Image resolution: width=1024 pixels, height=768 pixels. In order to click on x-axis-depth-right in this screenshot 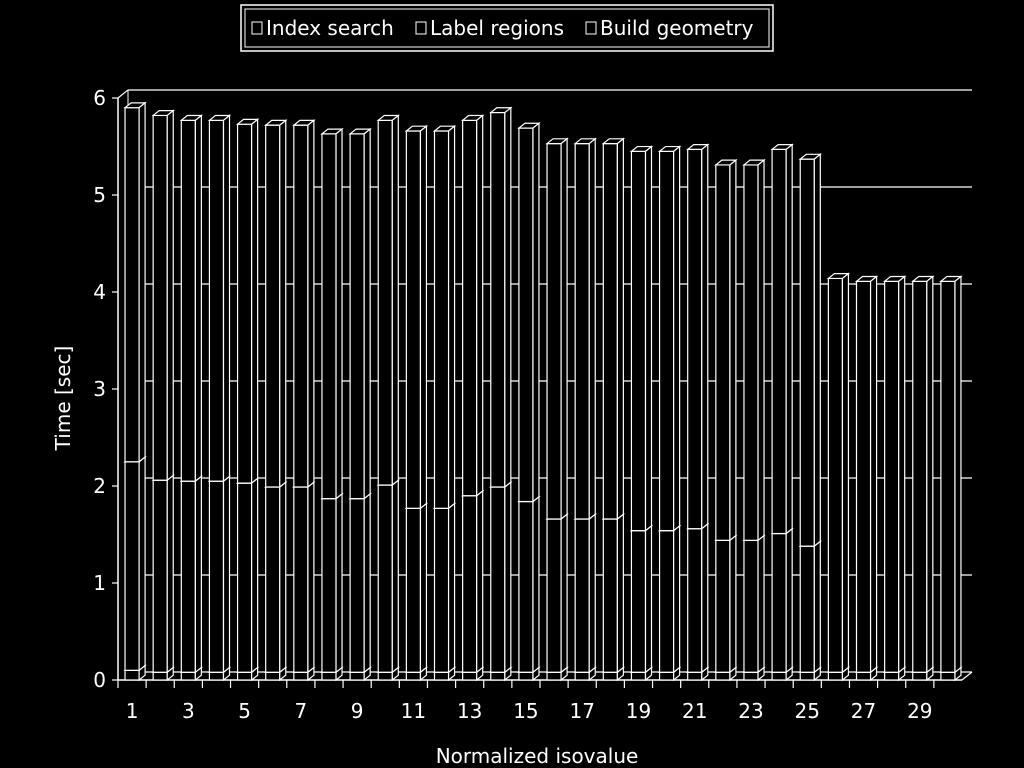, I will do `click(967, 676)`.